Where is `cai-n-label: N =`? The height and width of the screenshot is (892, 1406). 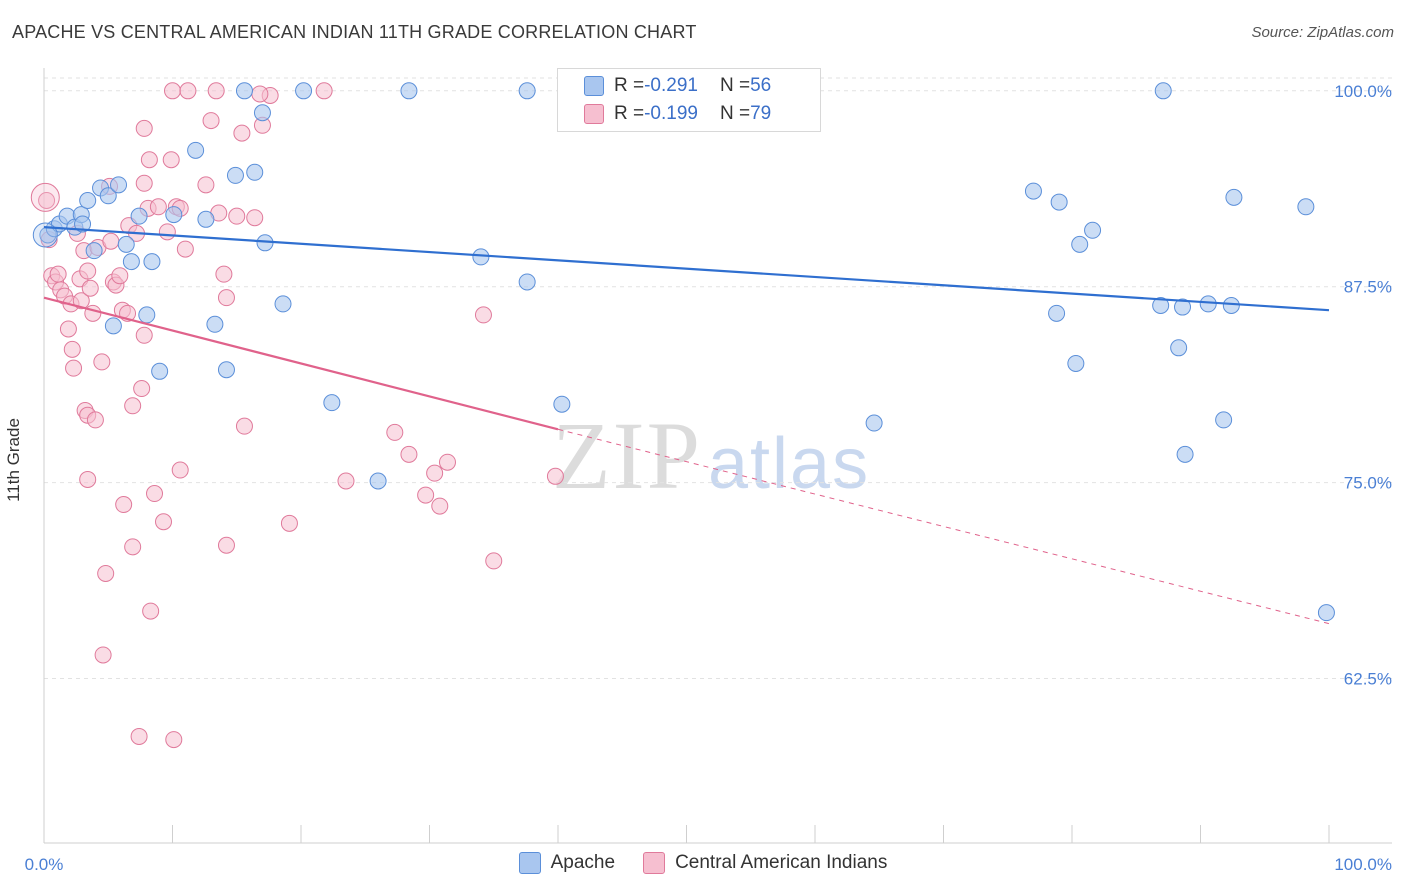 cai-n-label: N = is located at coordinates (735, 113).